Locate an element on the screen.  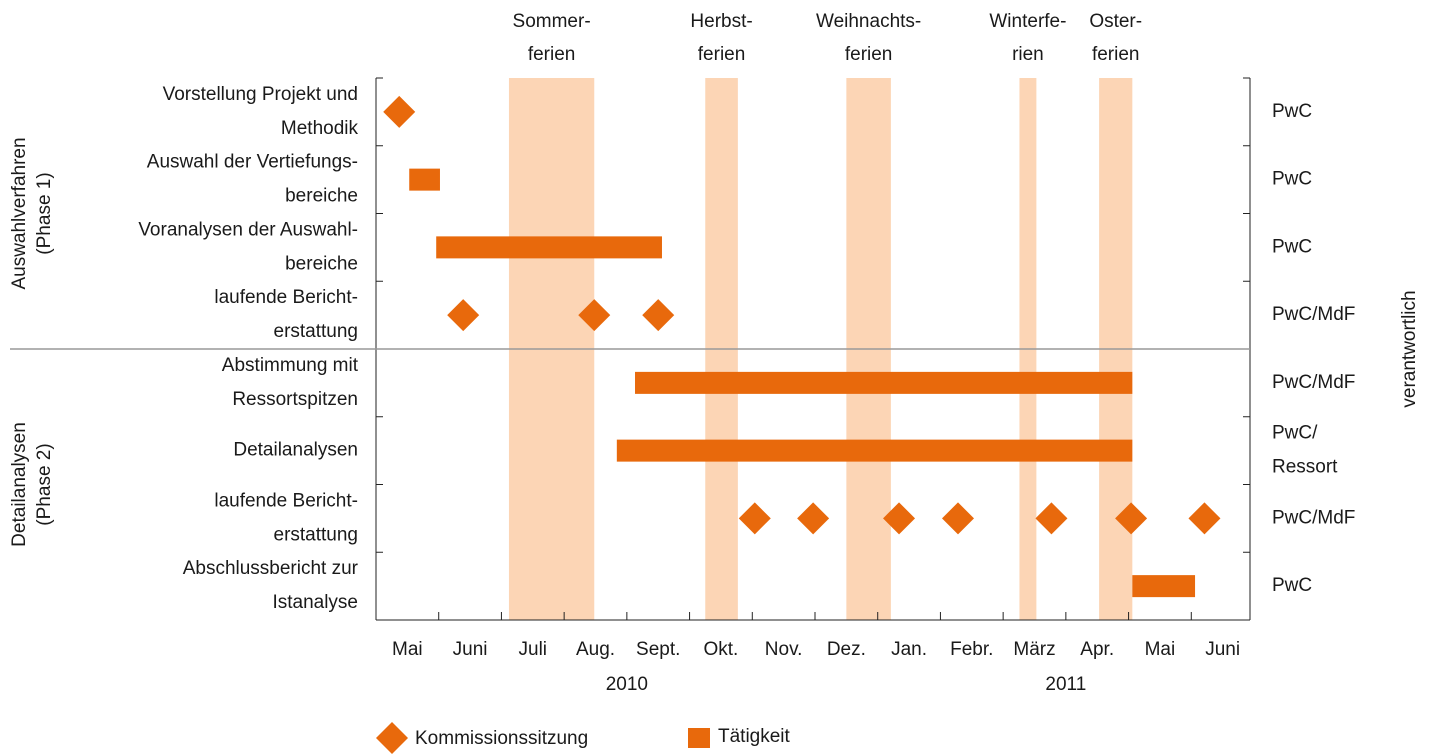
row-label: Detailanalysen is located at coordinates (295, 450).